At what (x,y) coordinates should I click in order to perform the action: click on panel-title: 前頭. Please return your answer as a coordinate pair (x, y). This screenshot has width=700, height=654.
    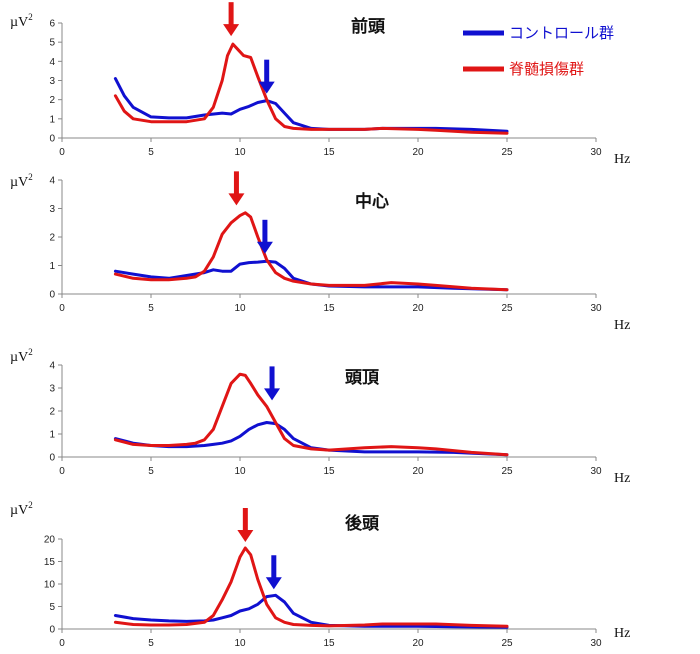
    Looking at the image, I should click on (368, 26).